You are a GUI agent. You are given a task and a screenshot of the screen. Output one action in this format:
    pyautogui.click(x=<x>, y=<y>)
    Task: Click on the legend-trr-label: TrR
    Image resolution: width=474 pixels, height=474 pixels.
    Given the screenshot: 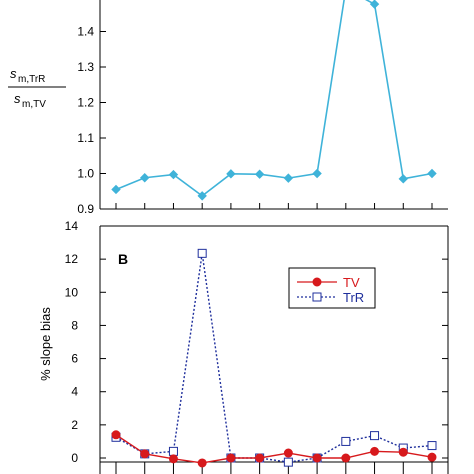 What is the action you would take?
    pyautogui.click(x=353, y=297)
    